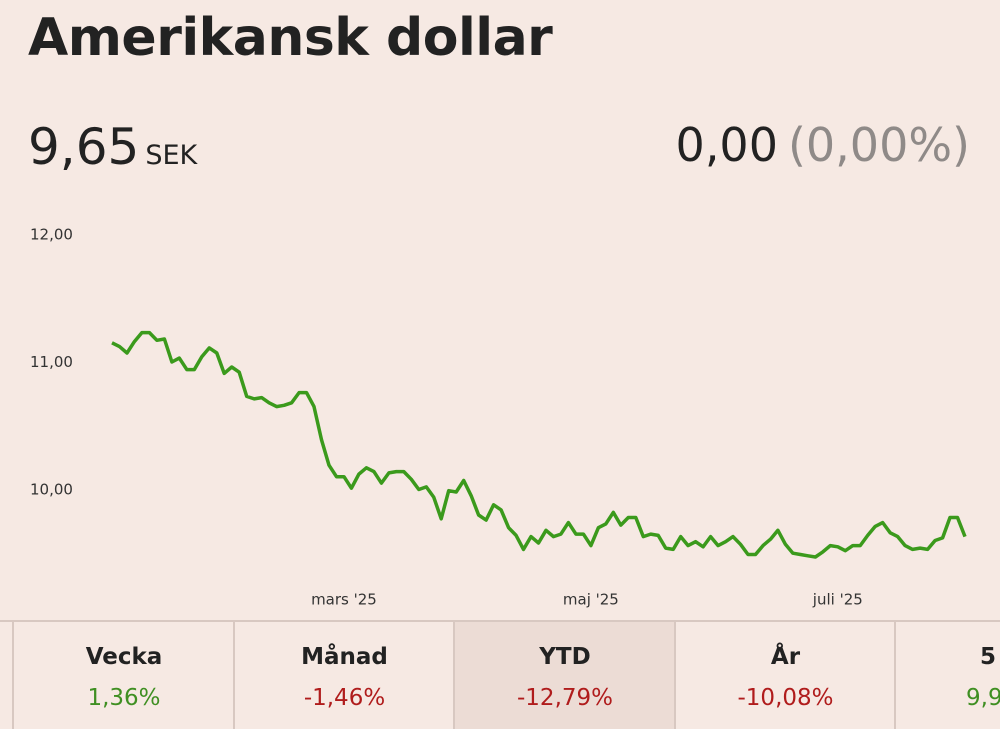 This screenshot has width=1000, height=729. I want to click on stat-value: -1,46%, so click(344, 698).